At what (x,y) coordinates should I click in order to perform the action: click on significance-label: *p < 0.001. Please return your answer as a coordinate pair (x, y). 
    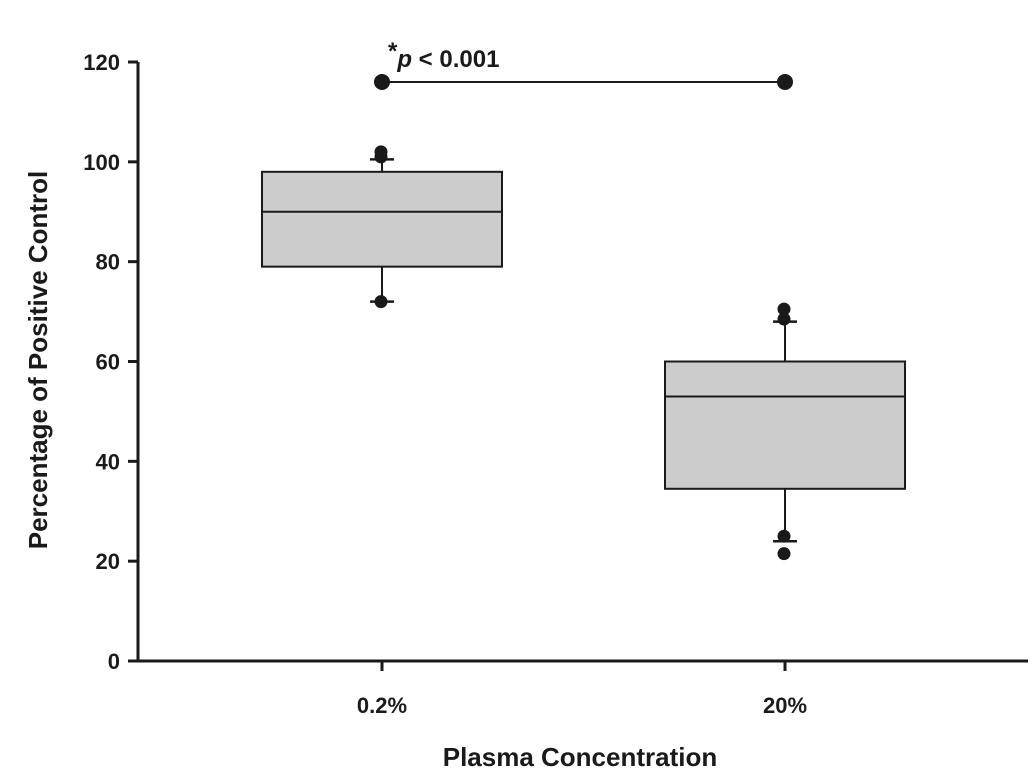
    Looking at the image, I should click on (443, 55).